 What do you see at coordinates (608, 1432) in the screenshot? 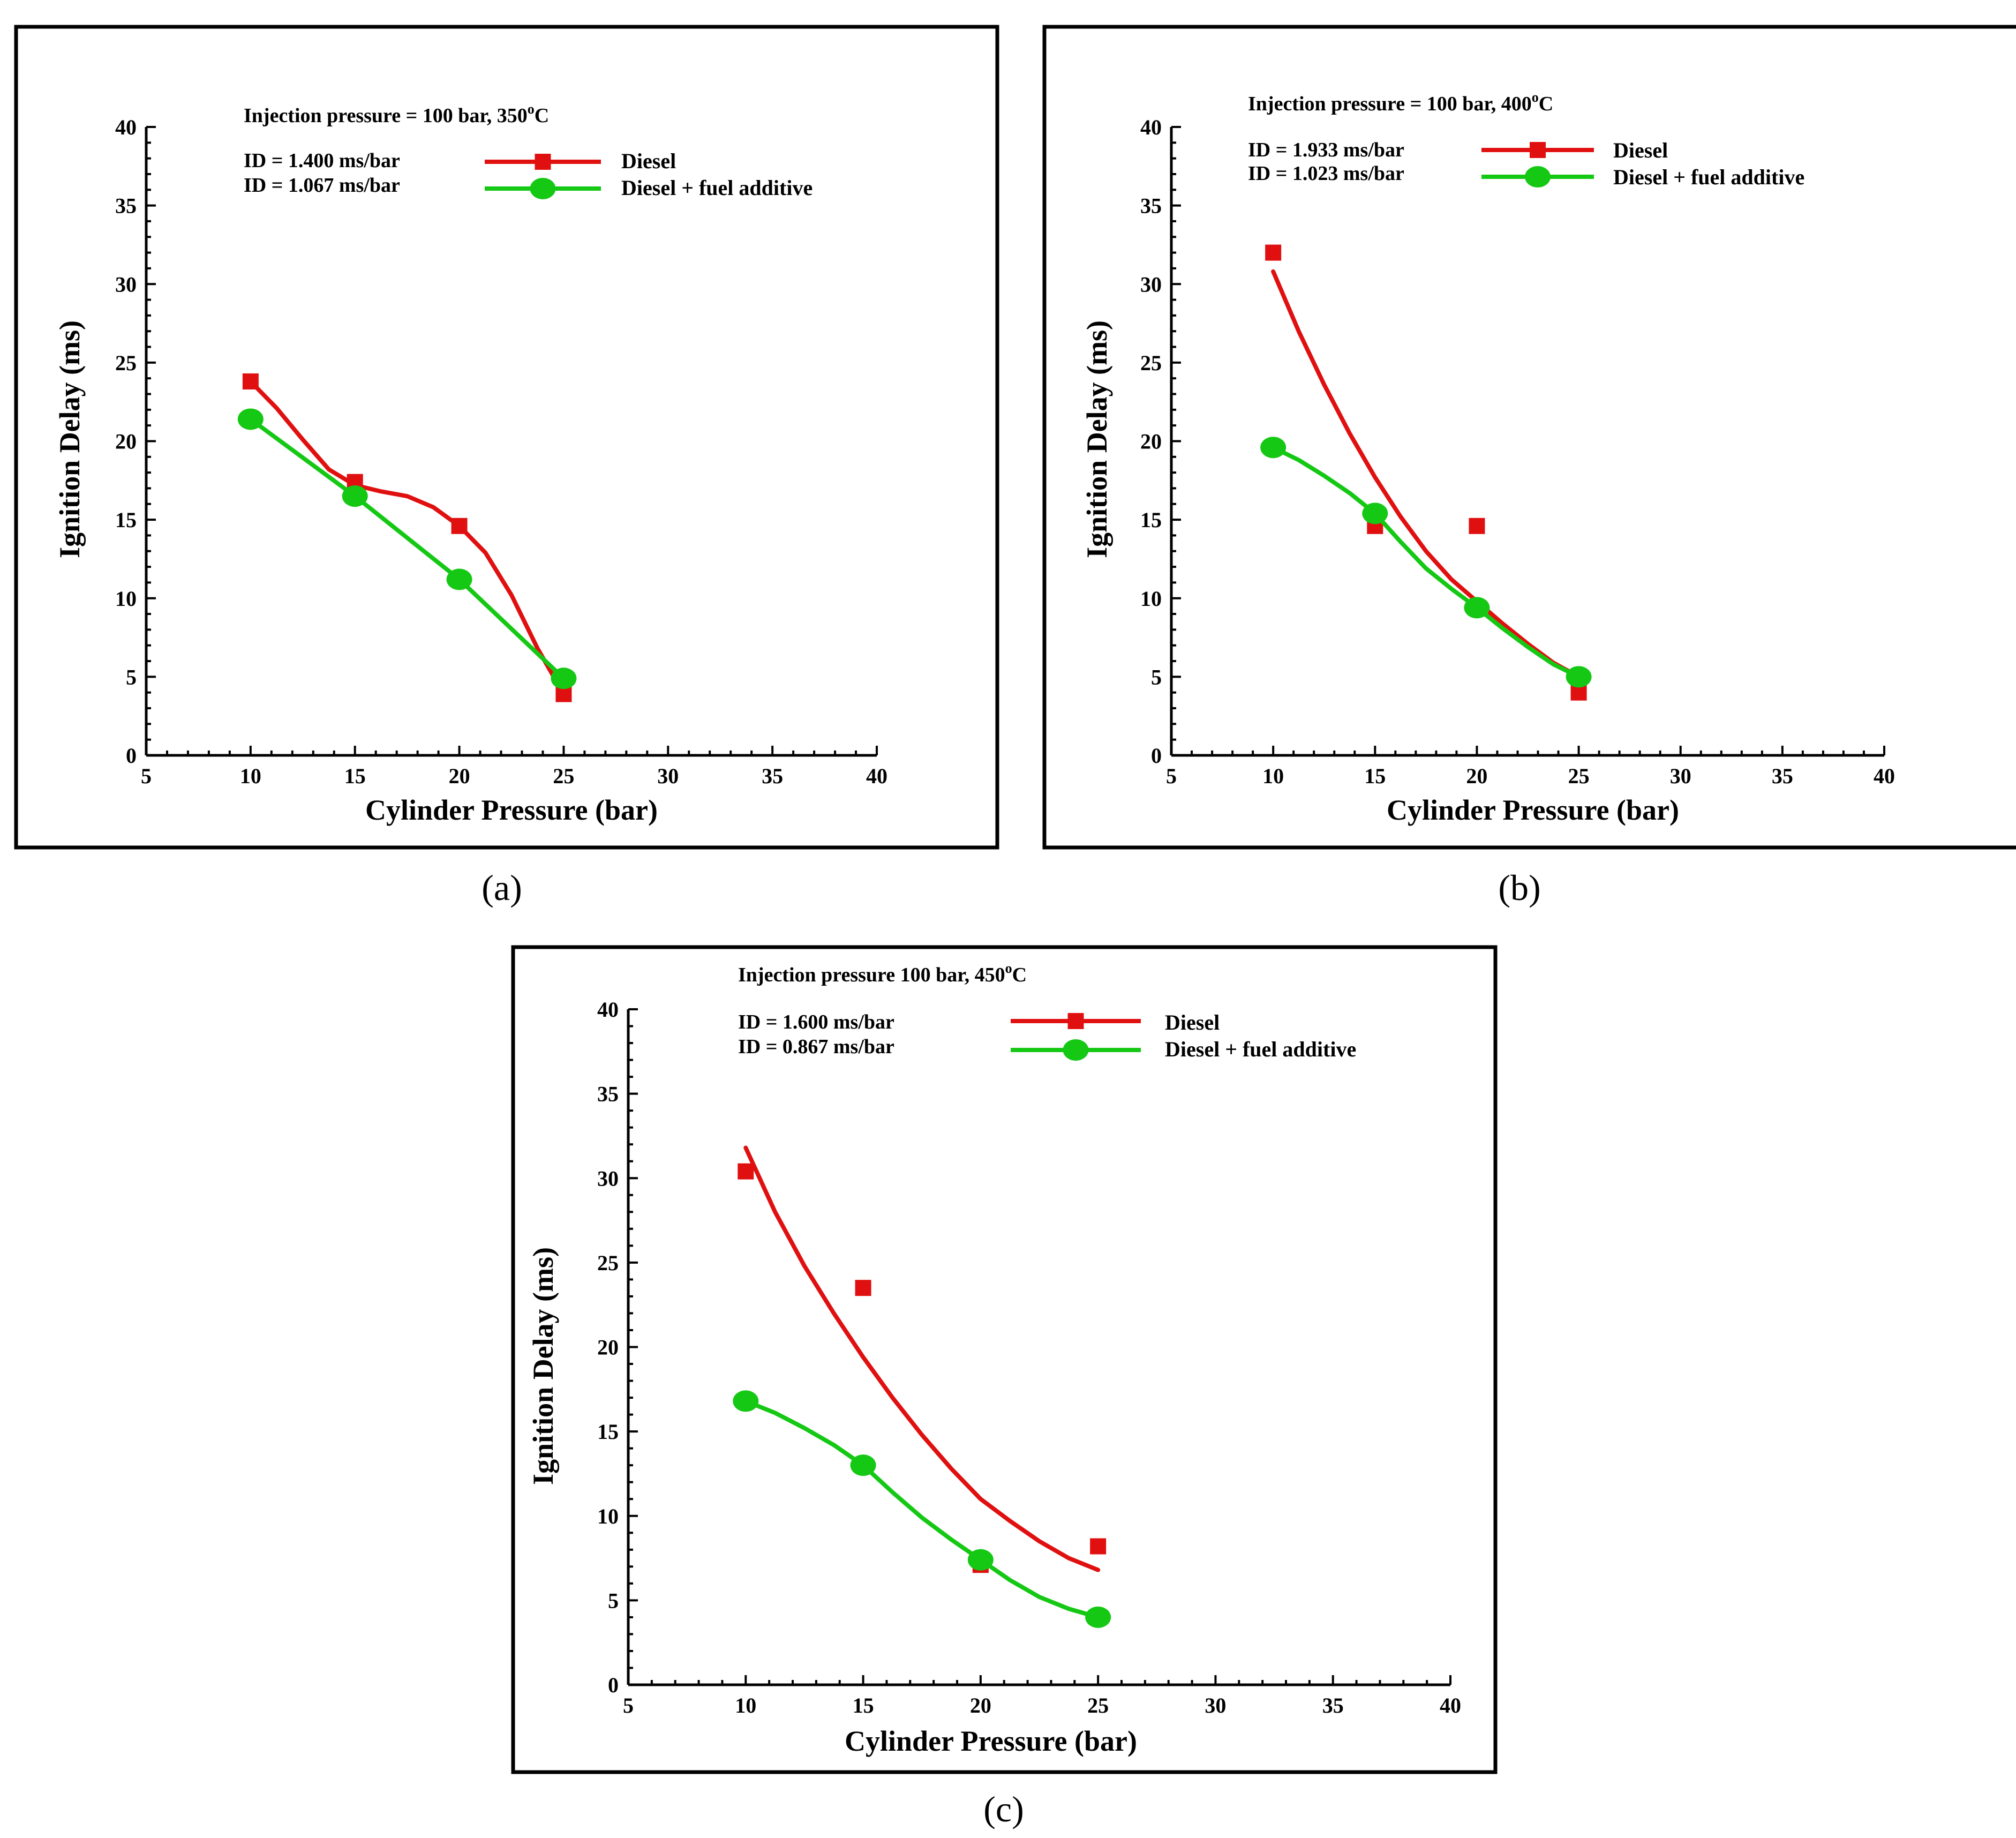
I see `panel-c-y-tick-label: 15` at bounding box center [608, 1432].